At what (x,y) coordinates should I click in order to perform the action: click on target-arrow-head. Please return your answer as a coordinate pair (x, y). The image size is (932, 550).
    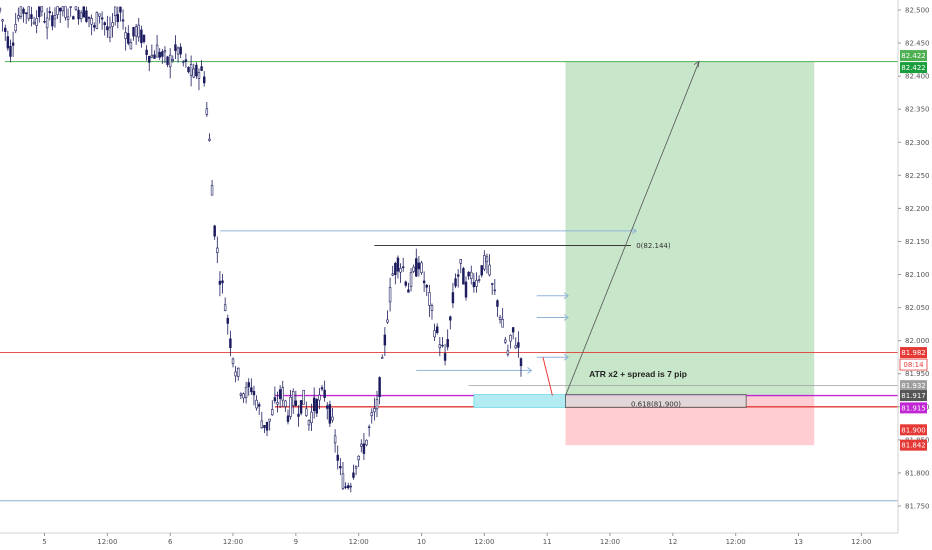
    Looking at the image, I should click on (696, 64).